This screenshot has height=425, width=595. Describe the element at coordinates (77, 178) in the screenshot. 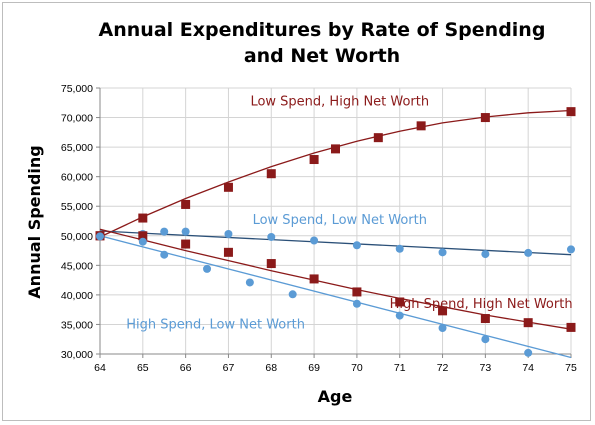

I see `y-tick-label: 60,000` at that location.